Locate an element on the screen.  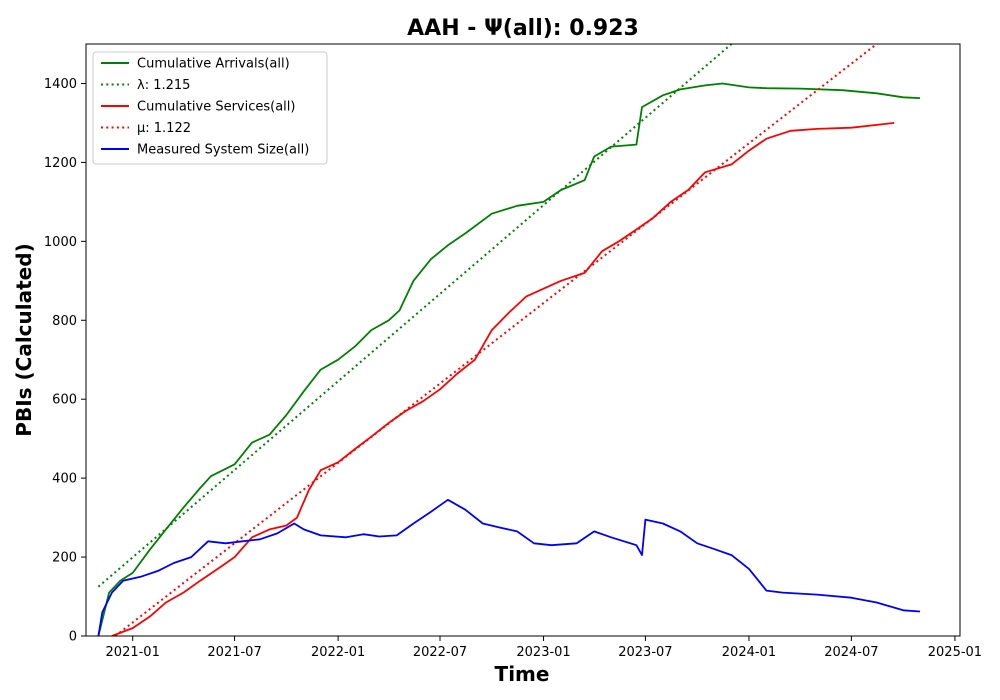
x-tick-label: 2025-01 is located at coordinates (955, 652).